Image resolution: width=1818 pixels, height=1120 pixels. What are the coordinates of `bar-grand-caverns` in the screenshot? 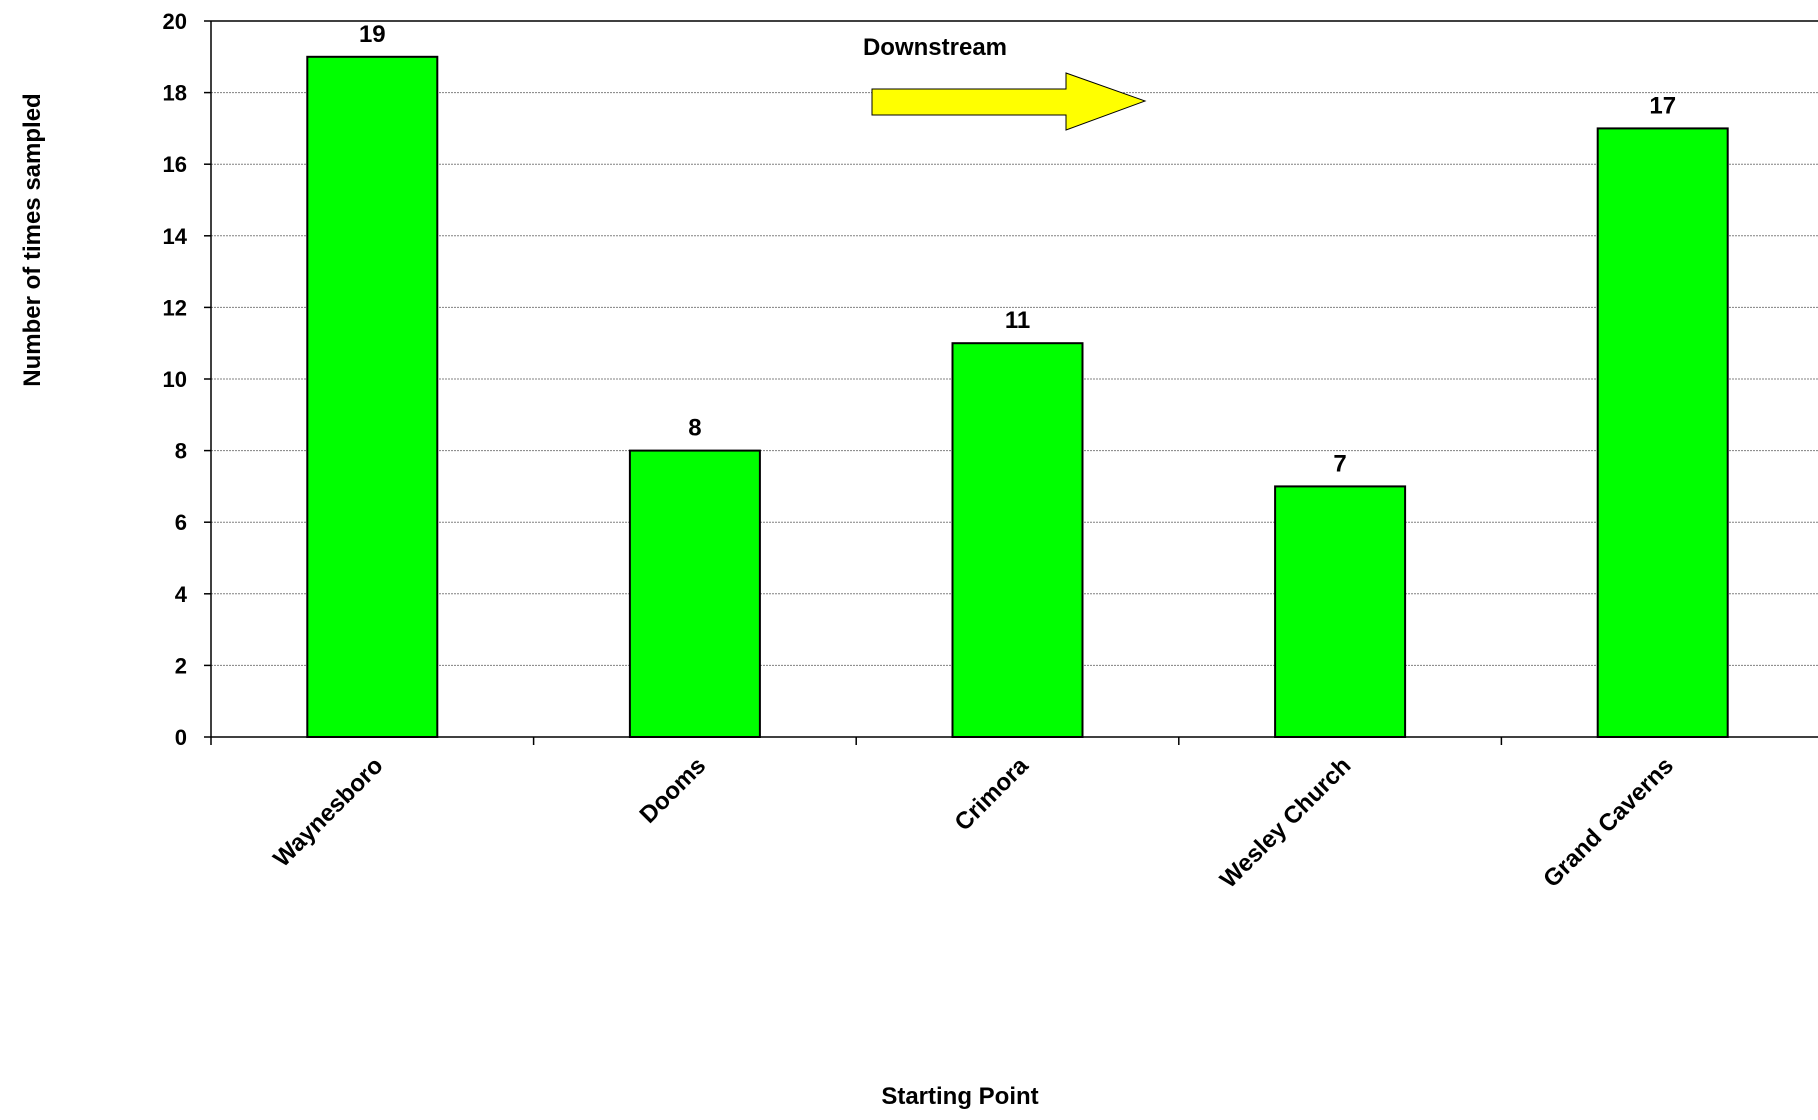 It's located at (1662, 432).